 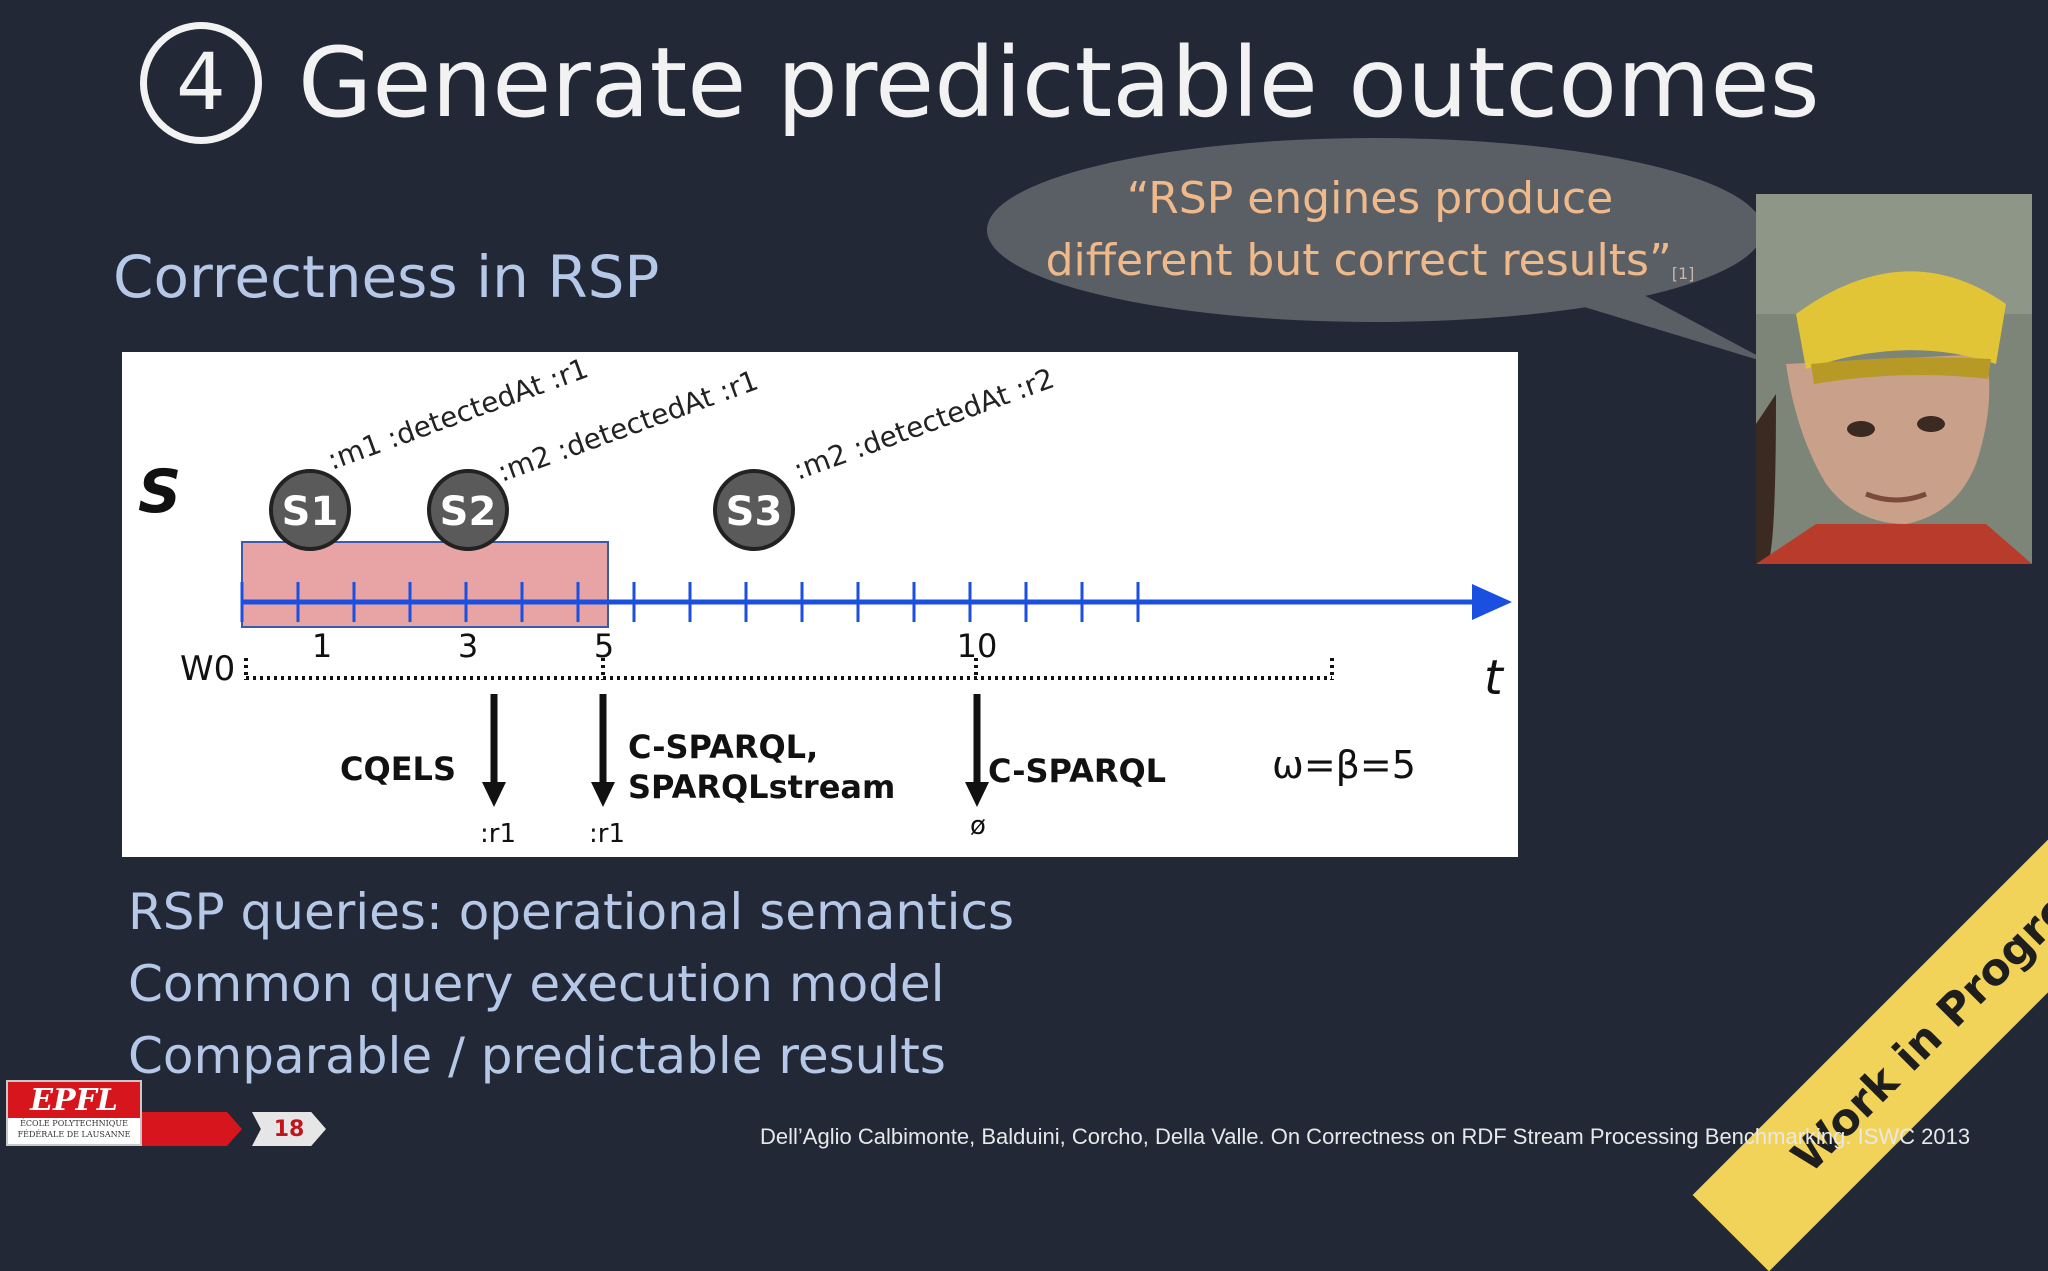 I want to click on section-subtitle: Correctness in RSP, so click(x=386, y=277).